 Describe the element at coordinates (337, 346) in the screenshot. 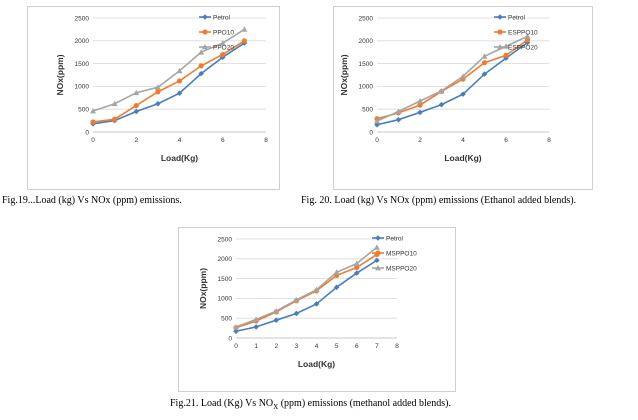

I see `x-tick-label: 5` at that location.